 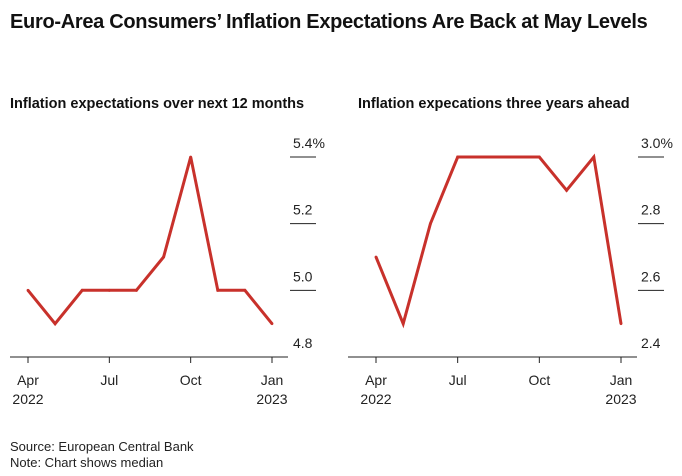 I want to click on chart-note: Note: Chart shows median, so click(x=87, y=462).